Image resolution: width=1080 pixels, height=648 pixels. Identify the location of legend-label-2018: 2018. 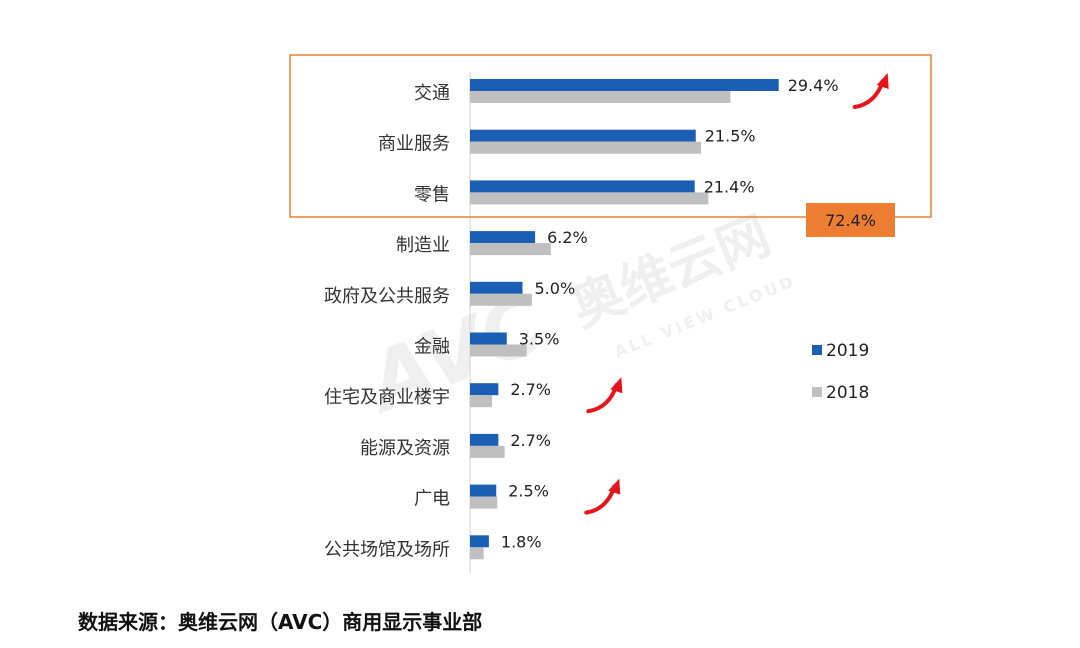
(847, 393).